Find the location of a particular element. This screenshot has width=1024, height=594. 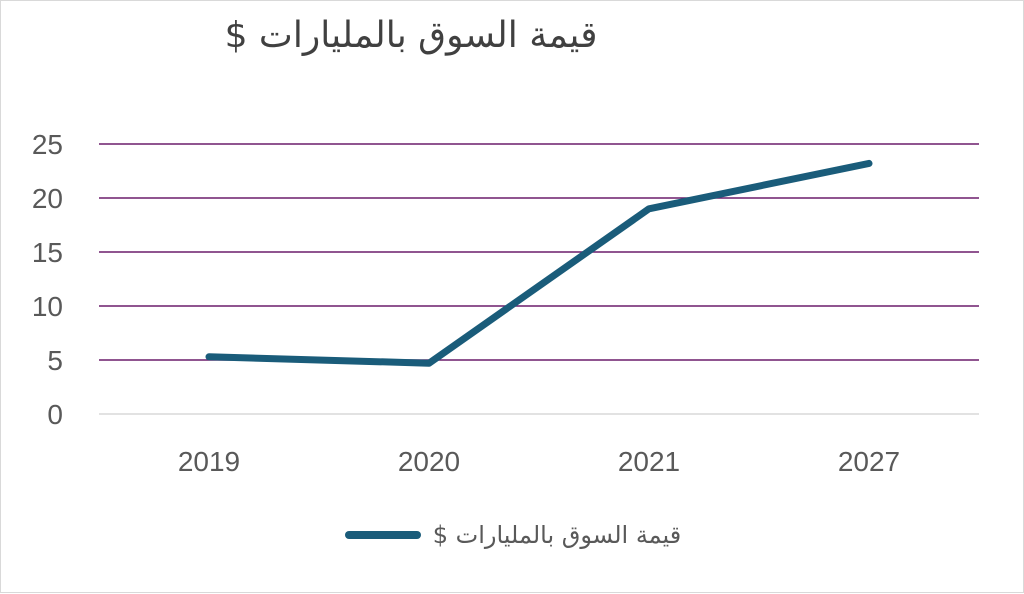

legend-swatch is located at coordinates (383, 535).